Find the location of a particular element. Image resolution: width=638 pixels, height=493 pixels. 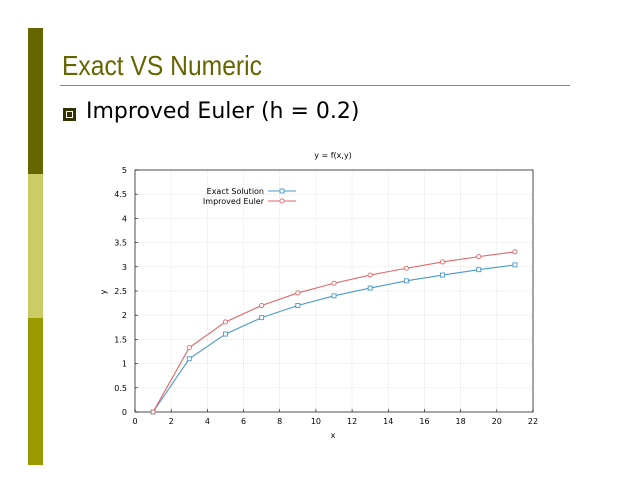

bullet-text: Improved Euler (h = 0.2) is located at coordinates (223, 111).